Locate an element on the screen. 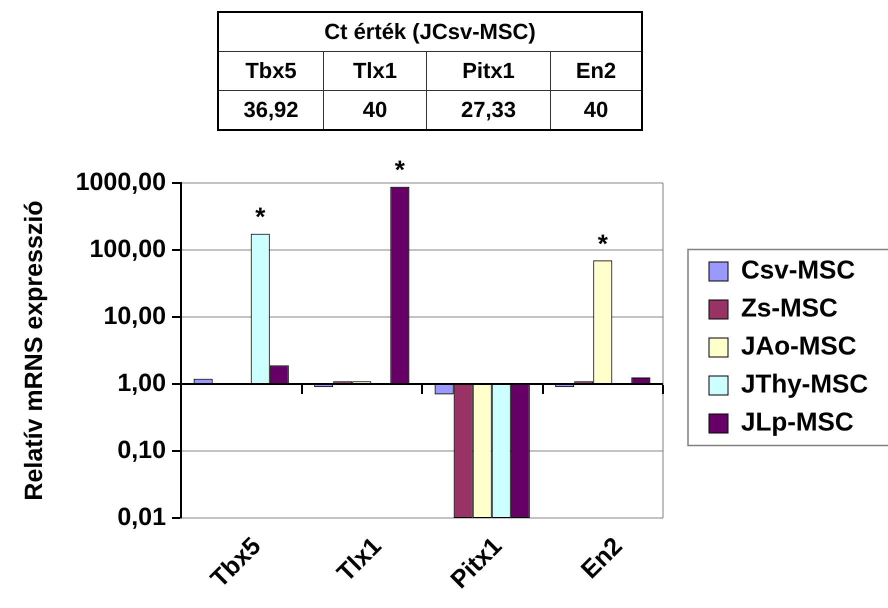 This screenshot has height=608, width=888. x-tick-label: Tlx1 is located at coordinates (359, 560).